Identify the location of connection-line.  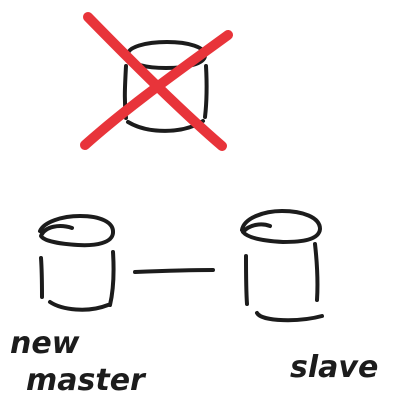
(174, 271).